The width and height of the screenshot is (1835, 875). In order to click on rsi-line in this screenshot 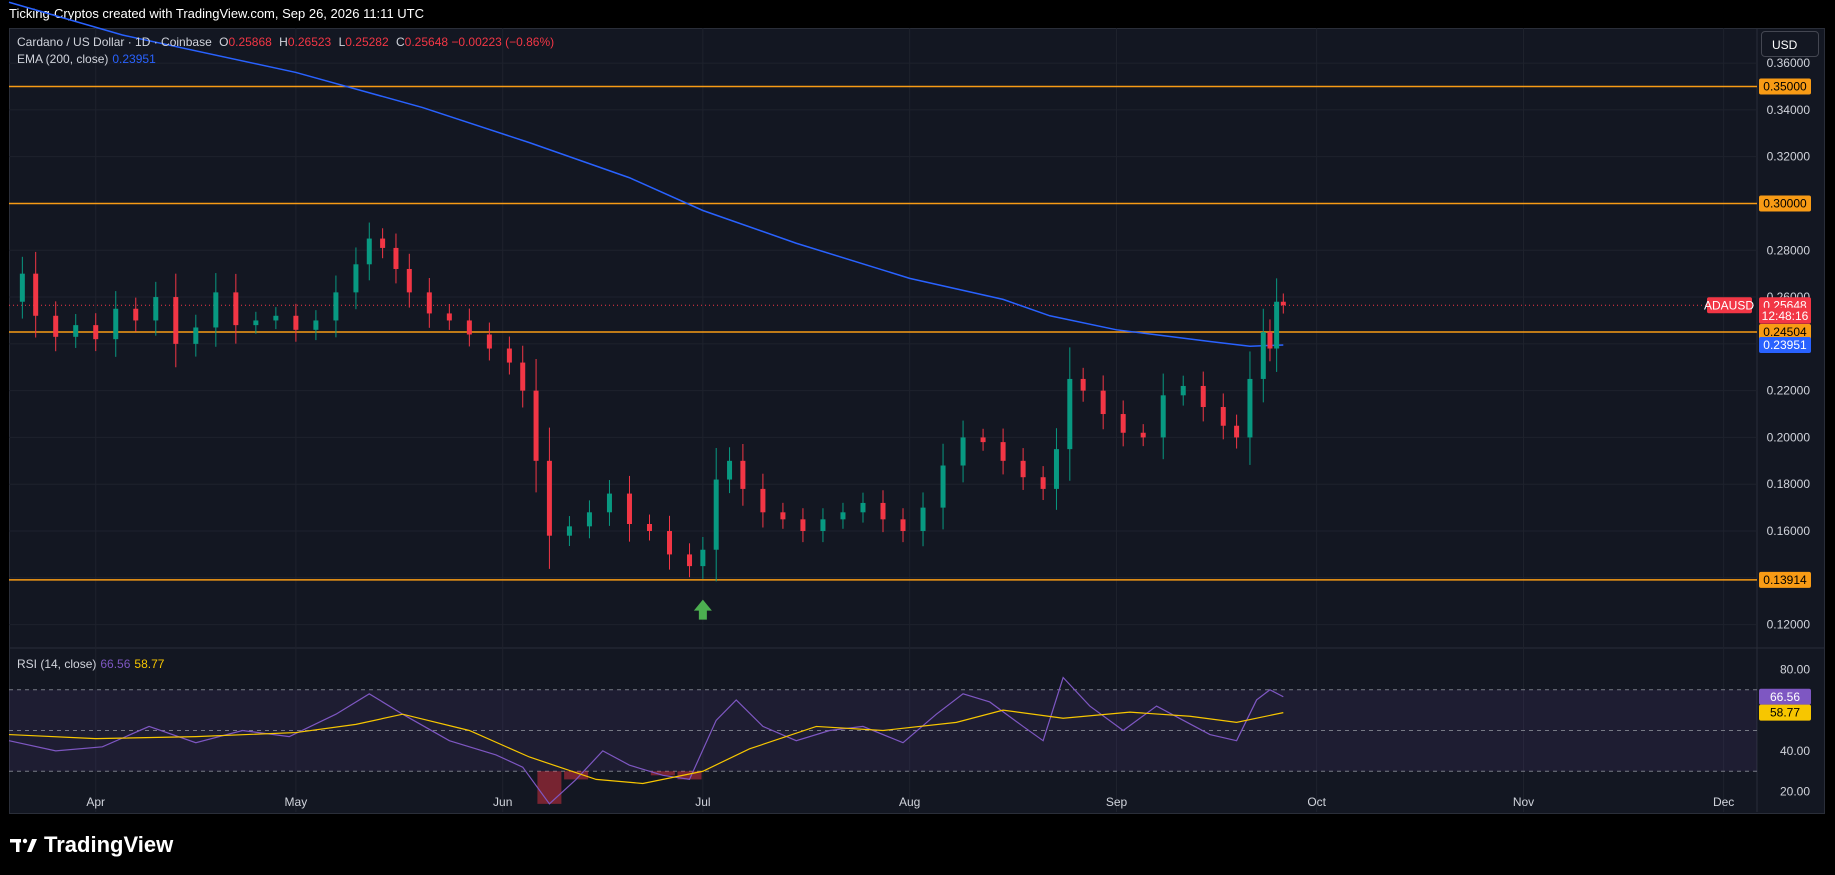, I will do `click(646, 740)`.